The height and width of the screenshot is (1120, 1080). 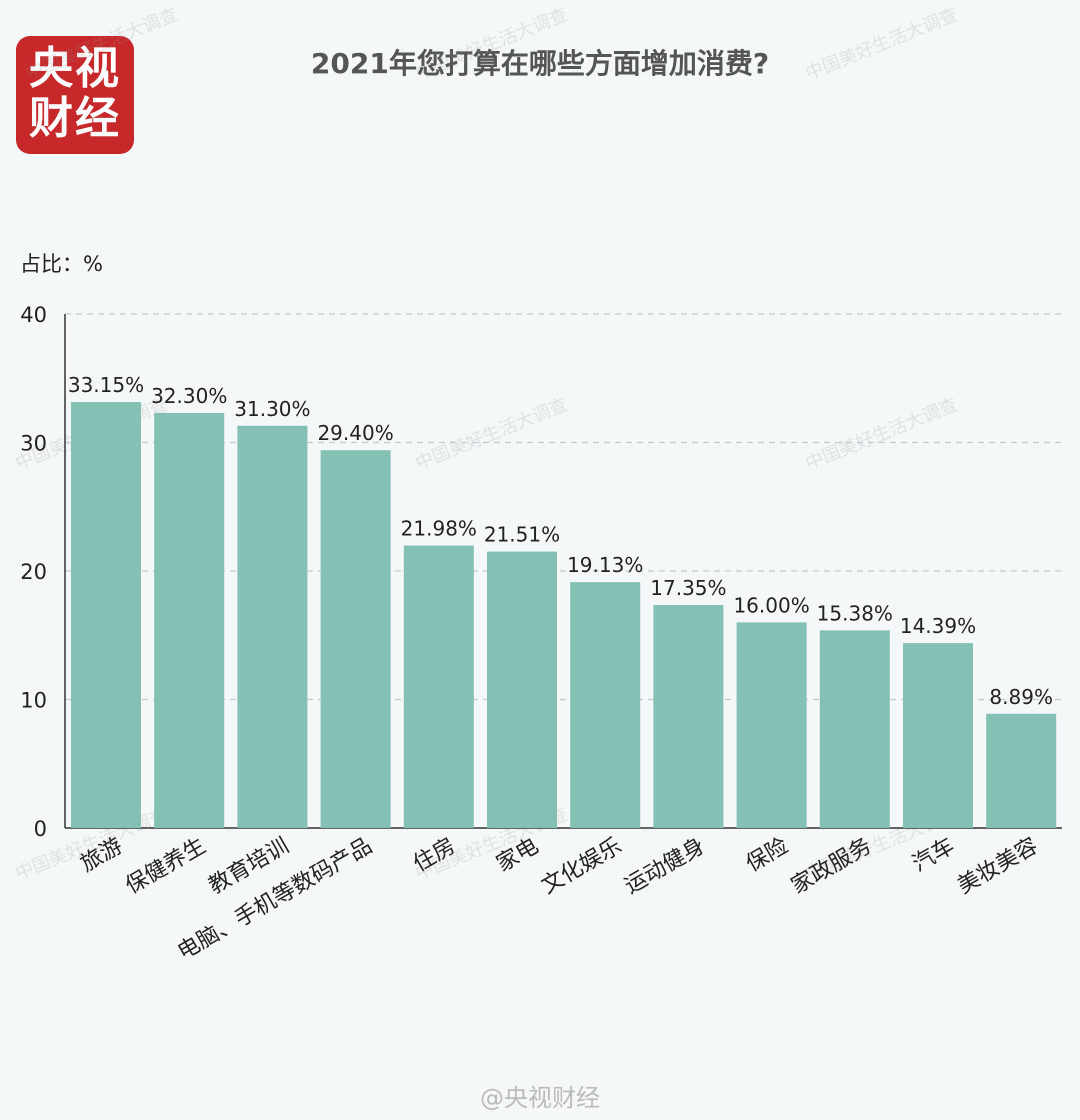 What do you see at coordinates (688, 588) in the screenshot?
I see `data-label: 17.35%` at bounding box center [688, 588].